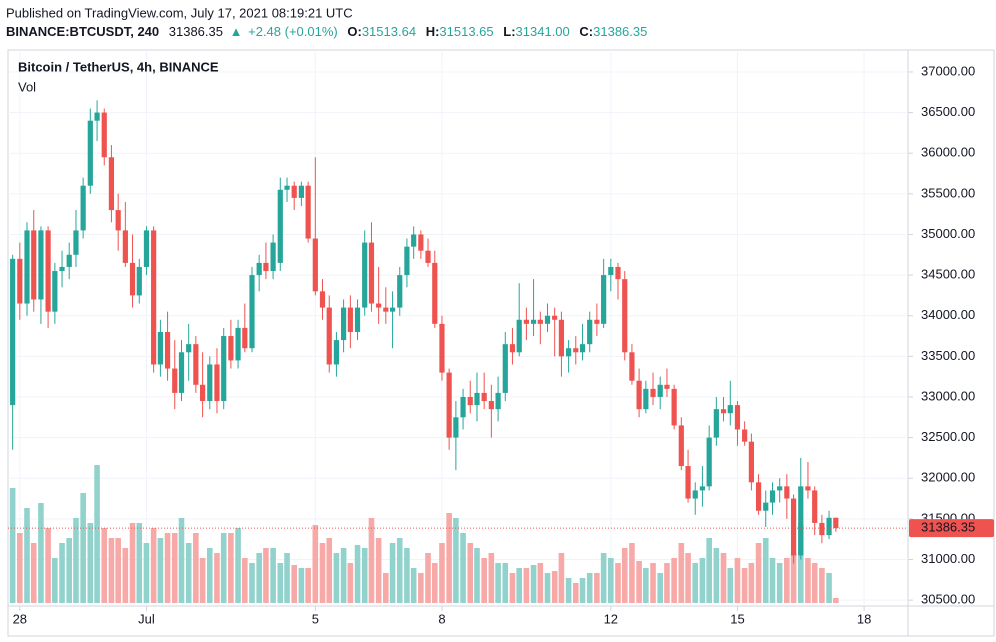  I want to click on y-tick-label: 31000.00, so click(948, 558).